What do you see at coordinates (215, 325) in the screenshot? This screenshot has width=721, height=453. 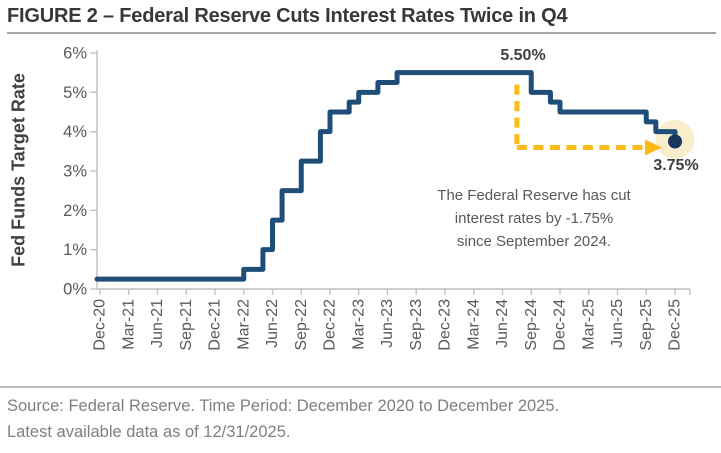 I see `x-tick-label: Dec-21` at bounding box center [215, 325].